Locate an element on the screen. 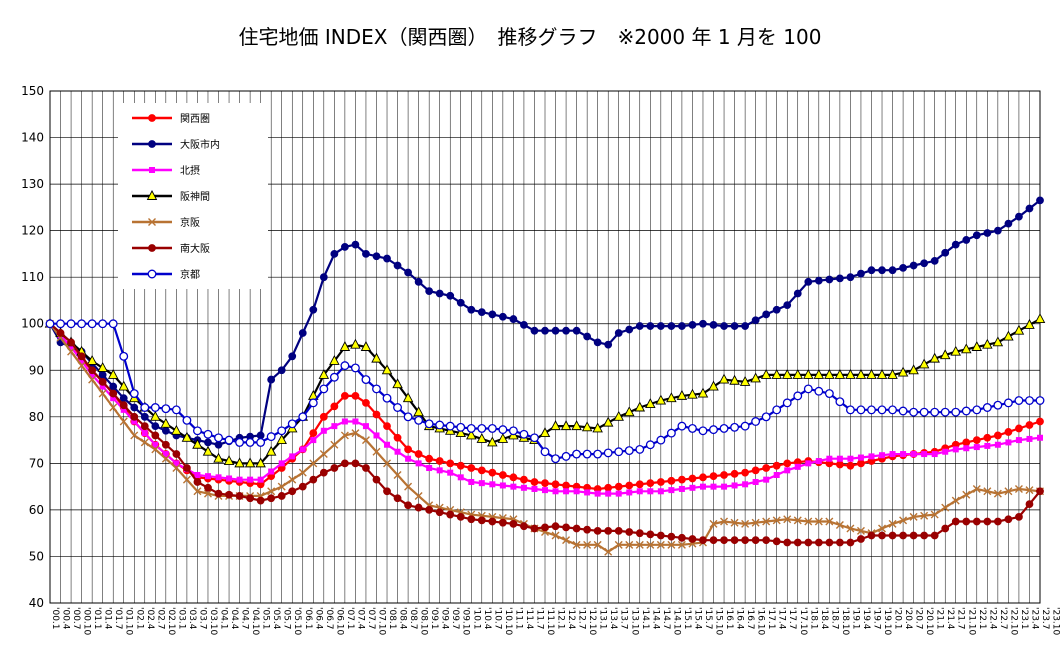 This screenshot has width=1060, height=657. y-tick-label: 150 is located at coordinates (32, 91).